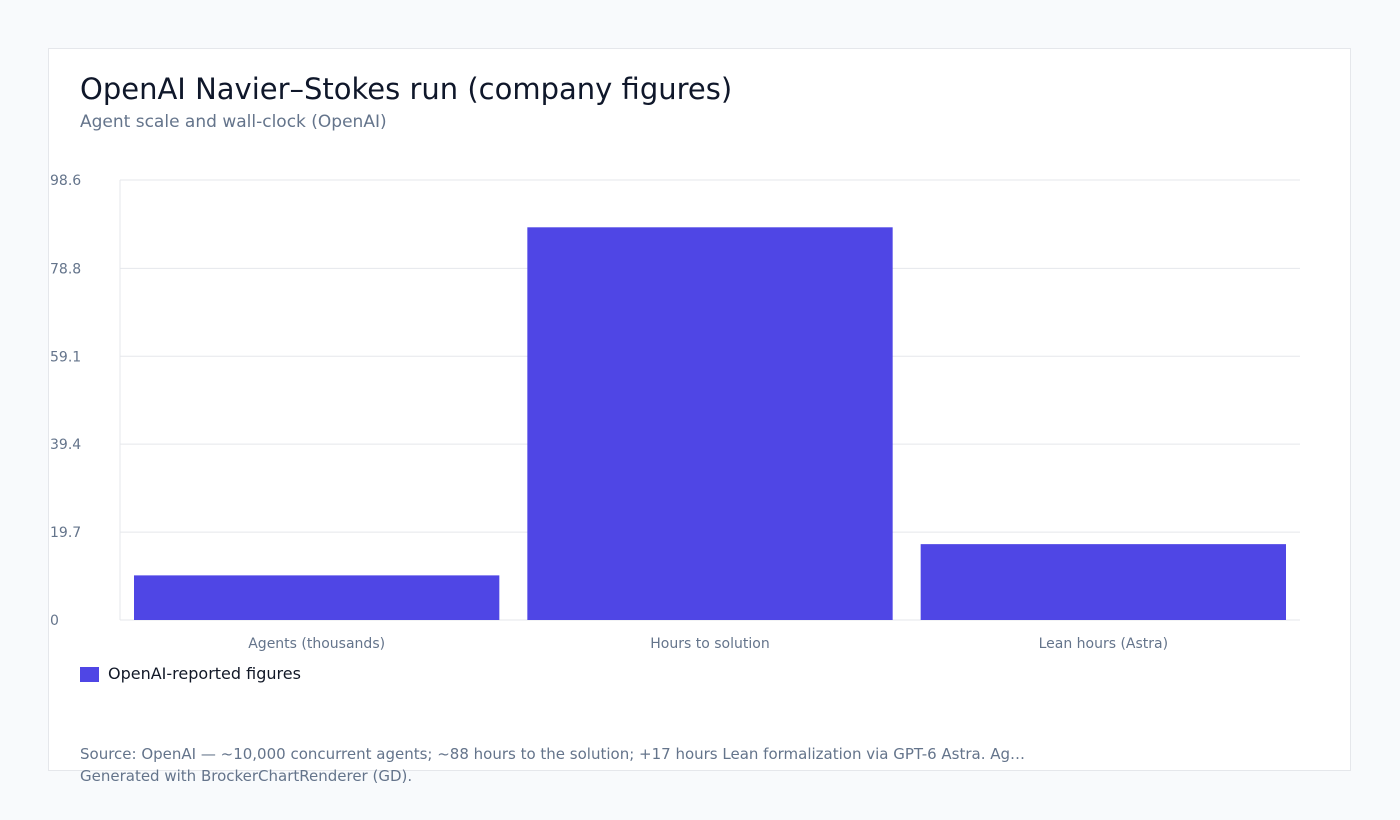 The width and height of the screenshot is (1400, 820). What do you see at coordinates (709, 644) in the screenshot?
I see `x-tick-label: Hours to solution` at bounding box center [709, 644].